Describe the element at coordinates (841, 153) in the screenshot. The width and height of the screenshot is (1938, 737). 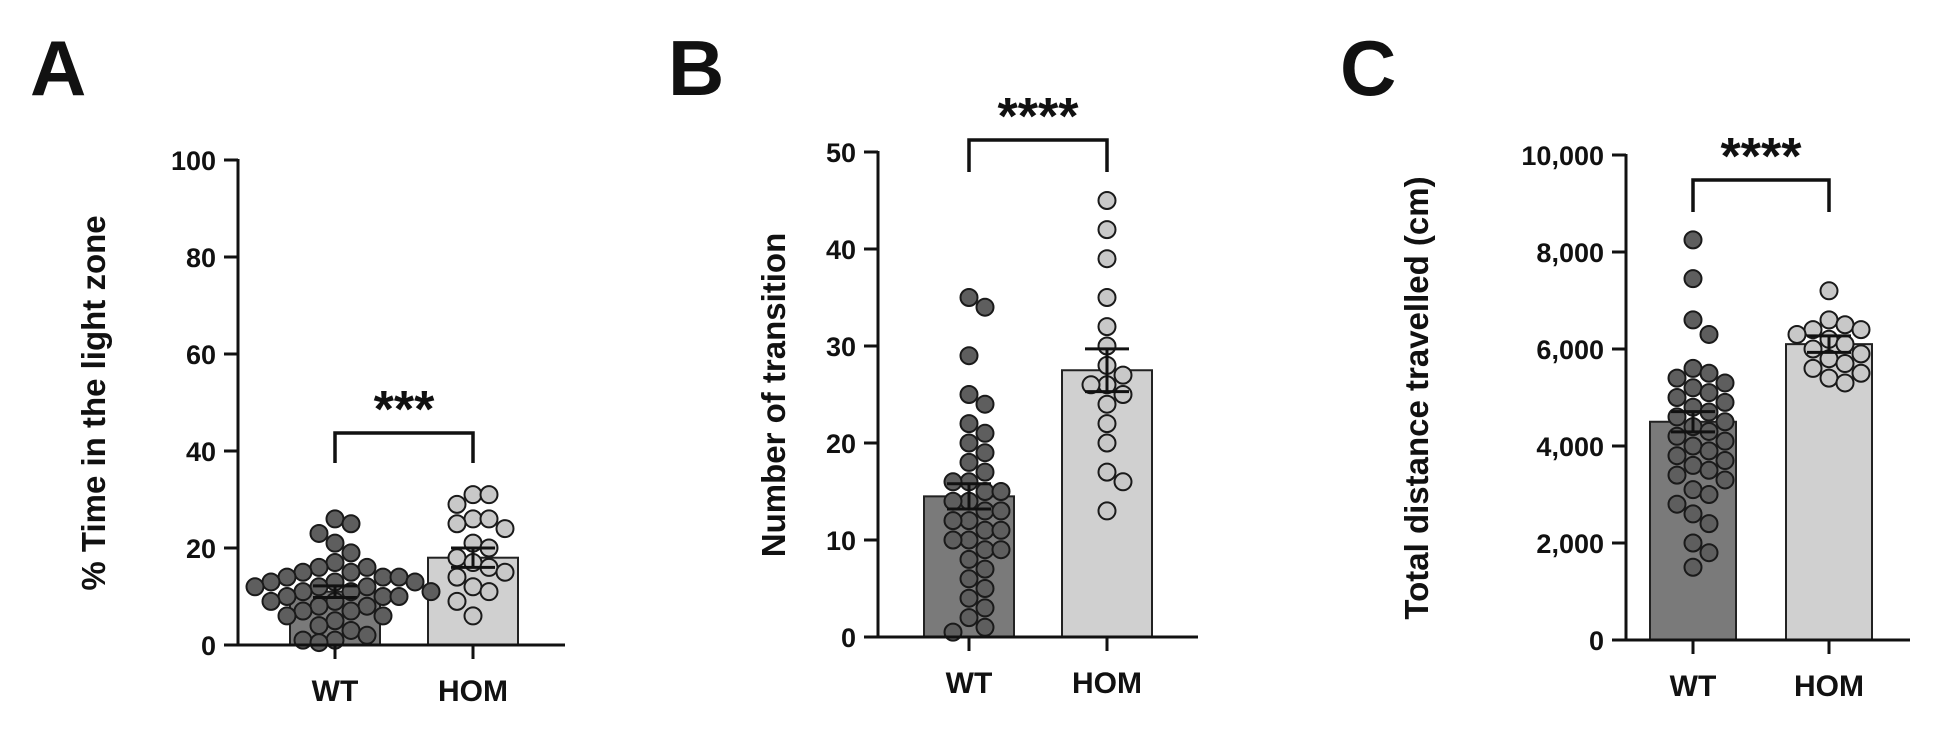
I see `y-tick-label: 50` at that location.